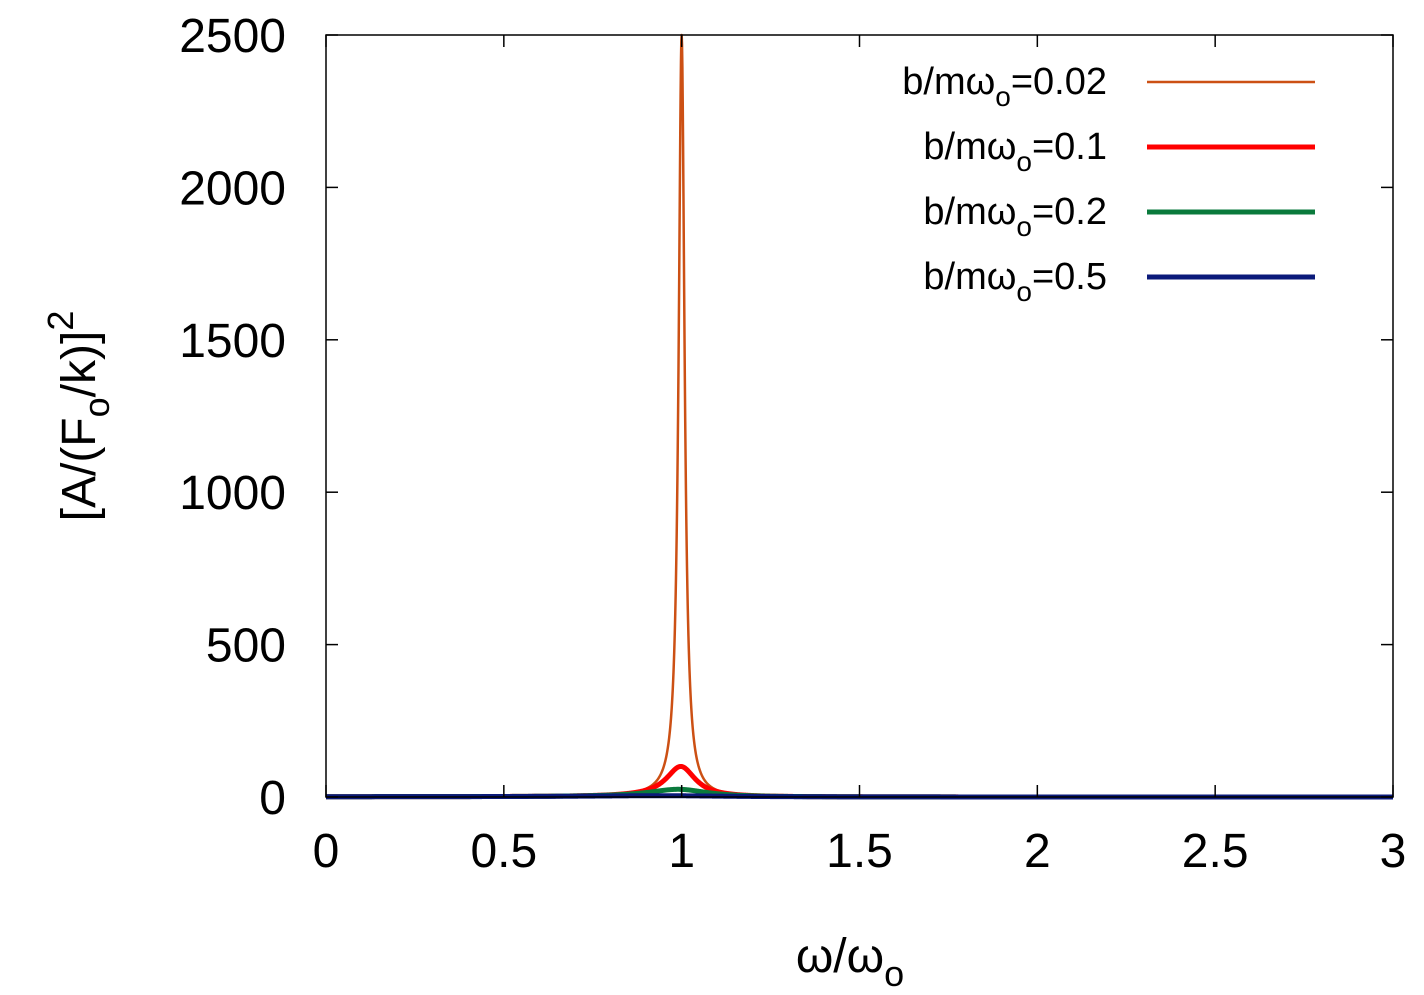 This screenshot has height=995, width=1424. What do you see at coordinates (232, 36) in the screenshot?
I see `y-tick-label: 2500` at bounding box center [232, 36].